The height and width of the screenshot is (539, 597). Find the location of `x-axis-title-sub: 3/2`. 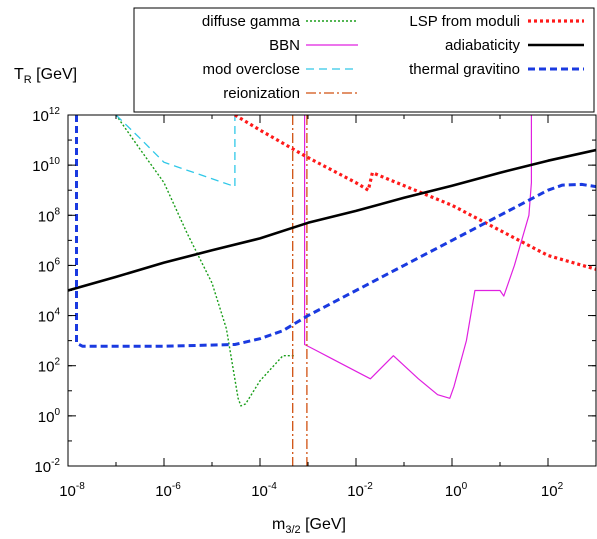

x-axis-title-sub: 3/2 is located at coordinates (292, 530).